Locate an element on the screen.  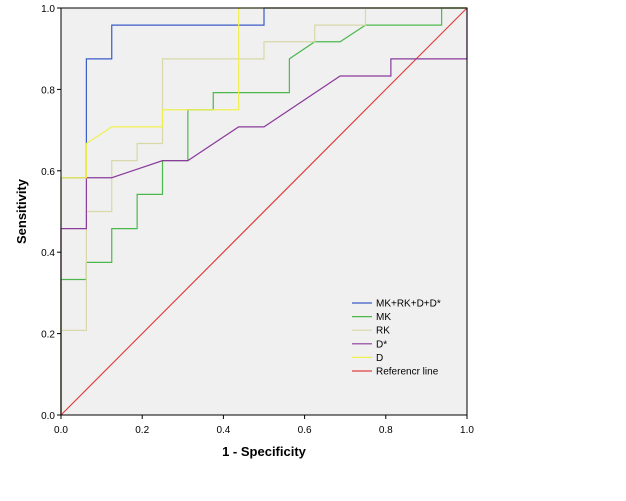
legend-label: MK is located at coordinates (383, 317).